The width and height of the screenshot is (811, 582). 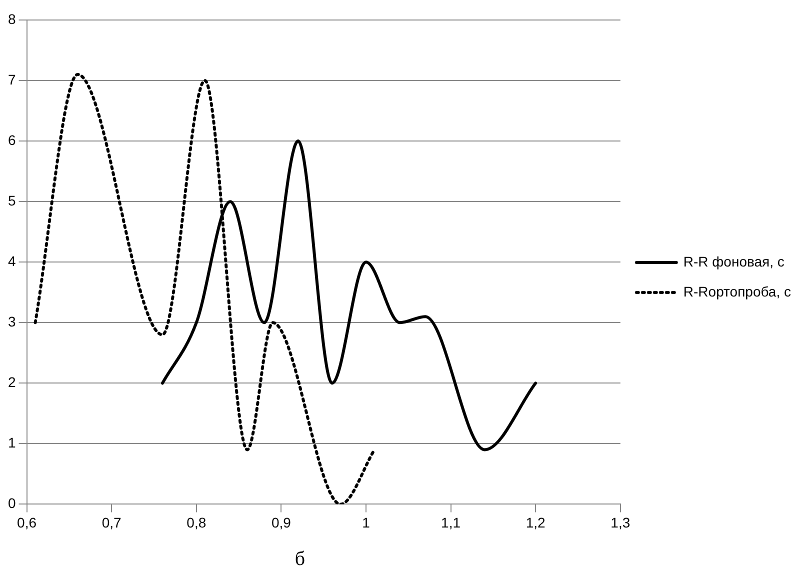 I want to click on x-tick-label: 0,7, so click(x=112, y=522).